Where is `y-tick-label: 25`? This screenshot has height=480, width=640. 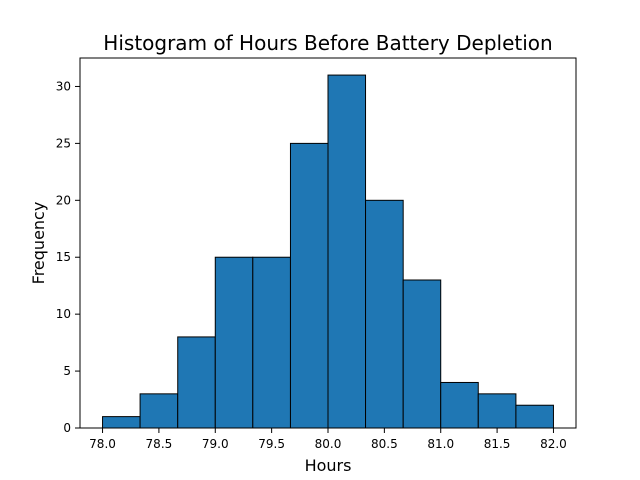
y-tick-label: 25 is located at coordinates (63, 143).